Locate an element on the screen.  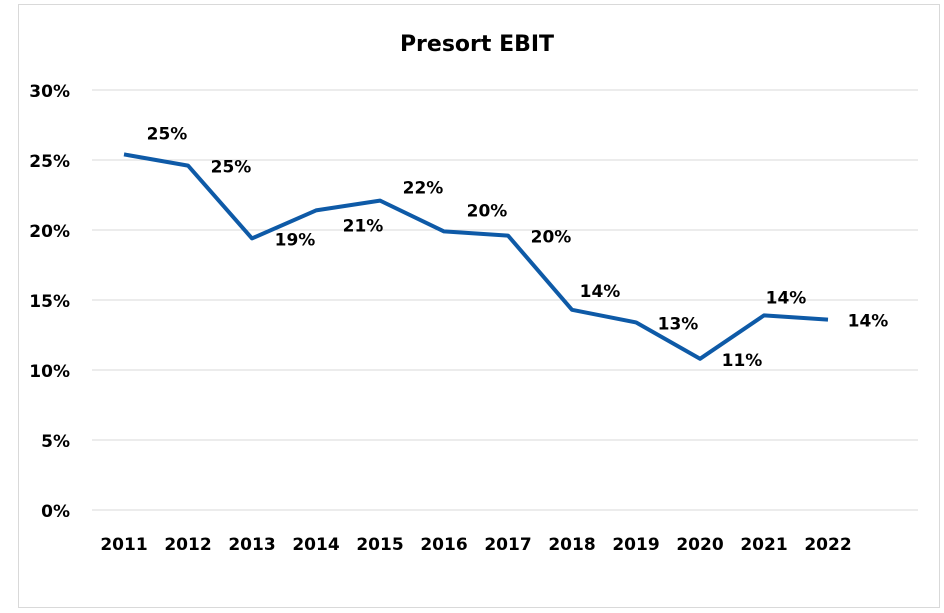
data-label: 11% is located at coordinates (742, 361).